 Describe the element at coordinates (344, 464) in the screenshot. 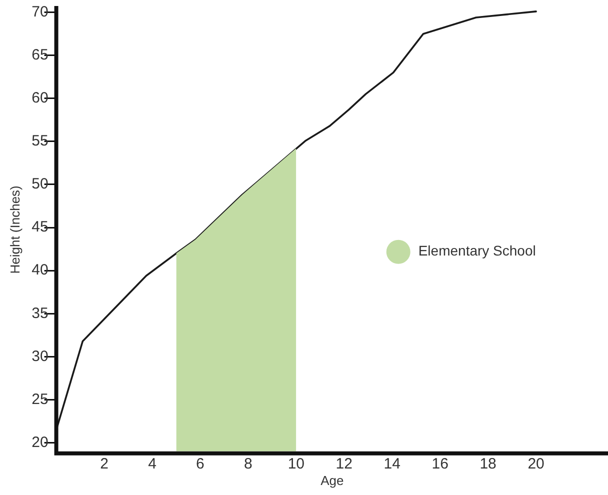

I see `x-tick-label: 12` at that location.